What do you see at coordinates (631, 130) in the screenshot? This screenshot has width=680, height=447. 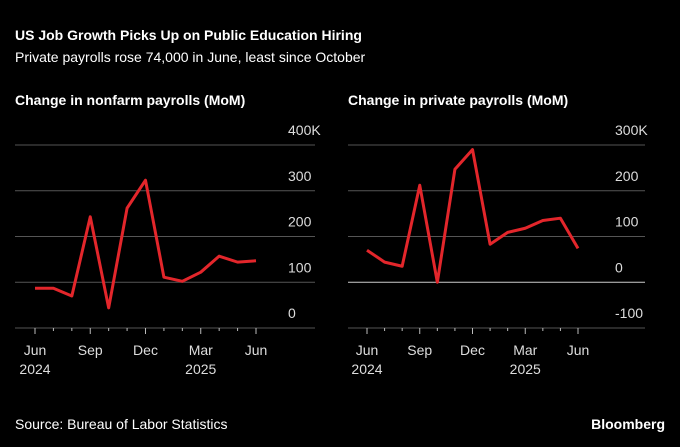 I see `y-tick-label: 300K` at bounding box center [631, 130].